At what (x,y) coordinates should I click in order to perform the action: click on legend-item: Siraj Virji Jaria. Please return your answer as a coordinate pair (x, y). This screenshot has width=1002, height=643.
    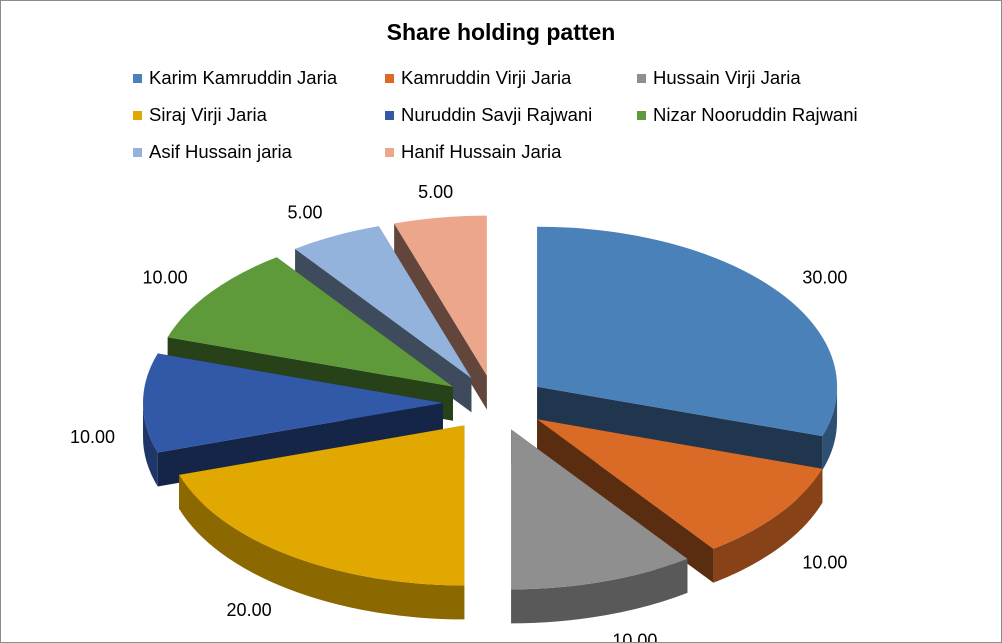
    Looking at the image, I should click on (200, 115).